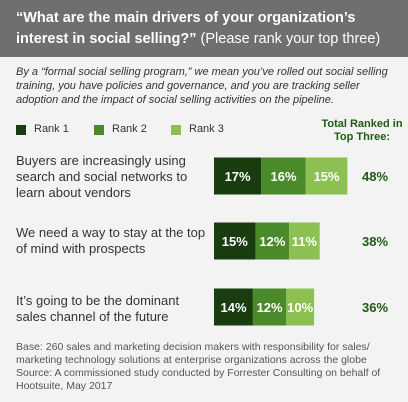  Describe the element at coordinates (375, 307) in the screenshot. I see `total-label-row-3: 36%` at that location.